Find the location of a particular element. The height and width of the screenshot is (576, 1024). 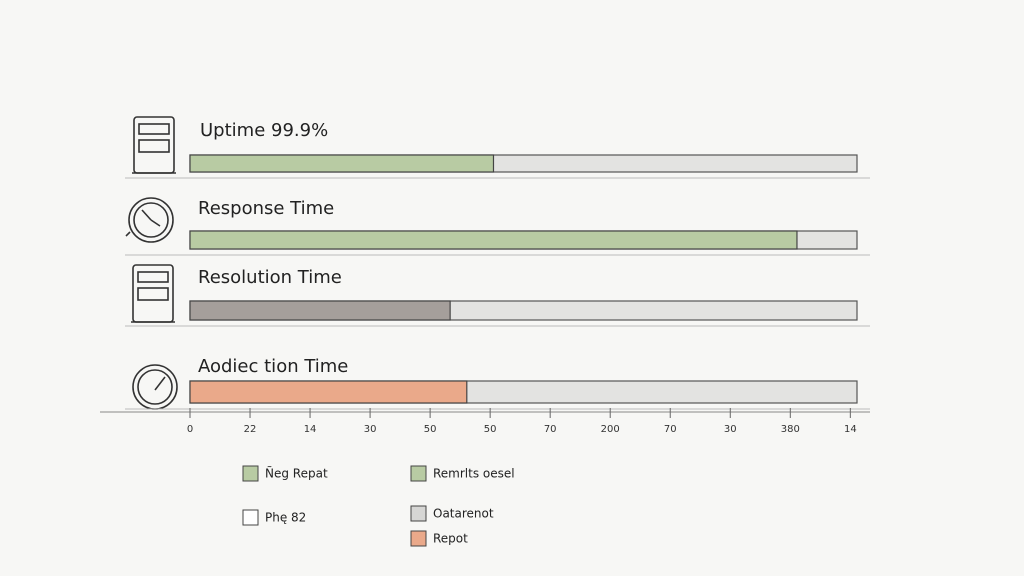

legend-label: Ñeg Repat is located at coordinates (296, 473).